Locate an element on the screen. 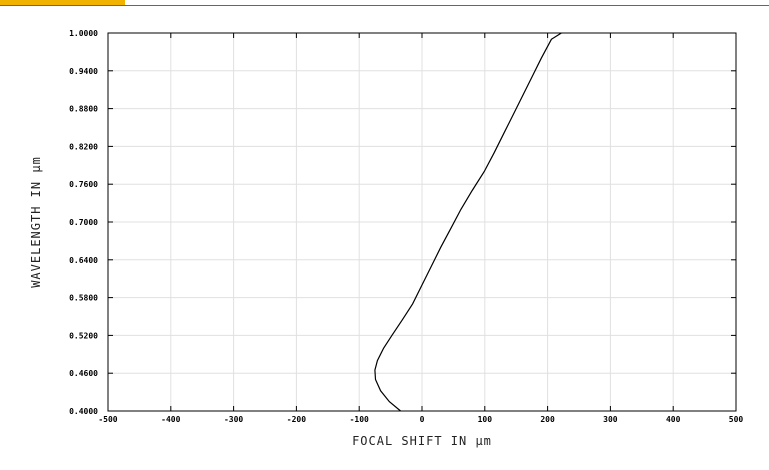  x-axis-title: FOCAL SHIFT IN µm is located at coordinates (422, 441).